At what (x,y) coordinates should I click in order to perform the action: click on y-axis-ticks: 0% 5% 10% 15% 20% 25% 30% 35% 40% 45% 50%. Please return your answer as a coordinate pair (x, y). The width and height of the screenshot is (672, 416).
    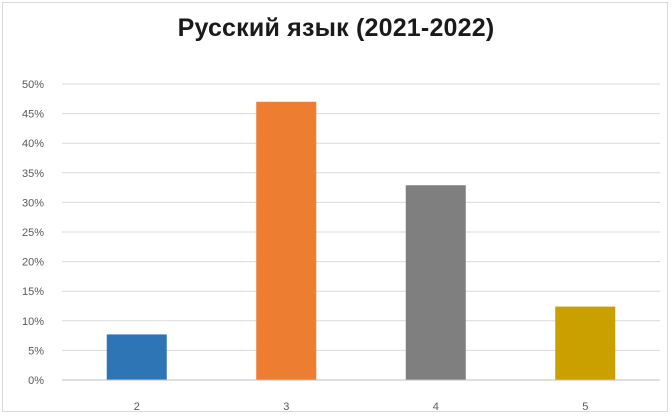
    Looking at the image, I should click on (33, 233).